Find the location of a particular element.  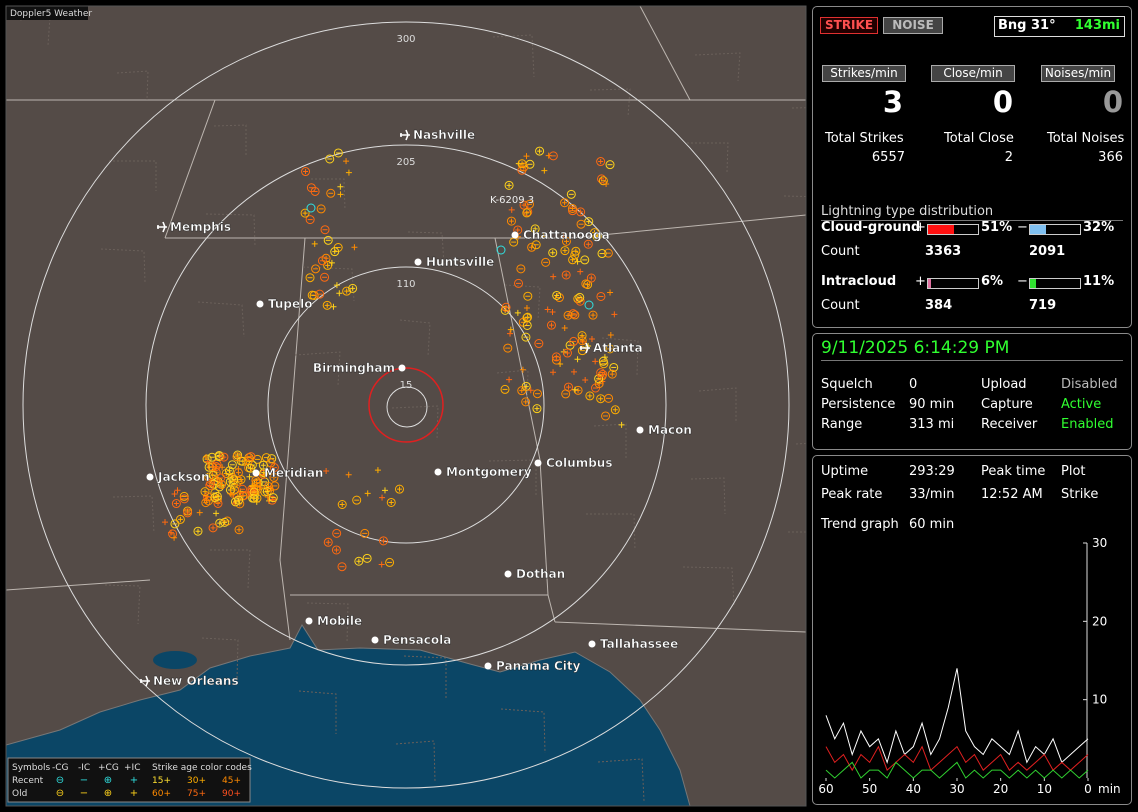

cell: 12:52 AM is located at coordinates (1012, 494).